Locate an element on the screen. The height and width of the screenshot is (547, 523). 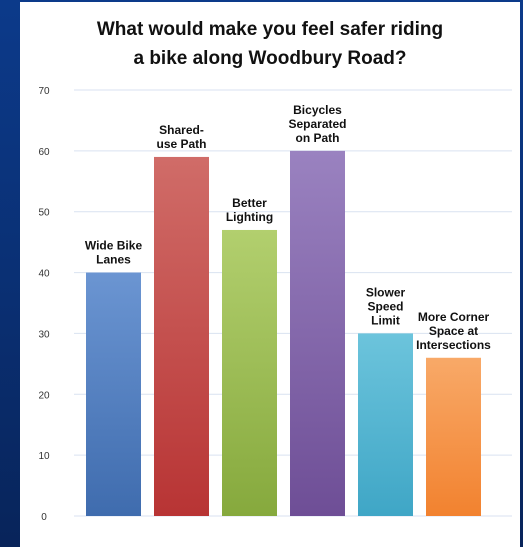
chart-title-line-2: a bike along Woodbury Road? is located at coordinates (270, 58).